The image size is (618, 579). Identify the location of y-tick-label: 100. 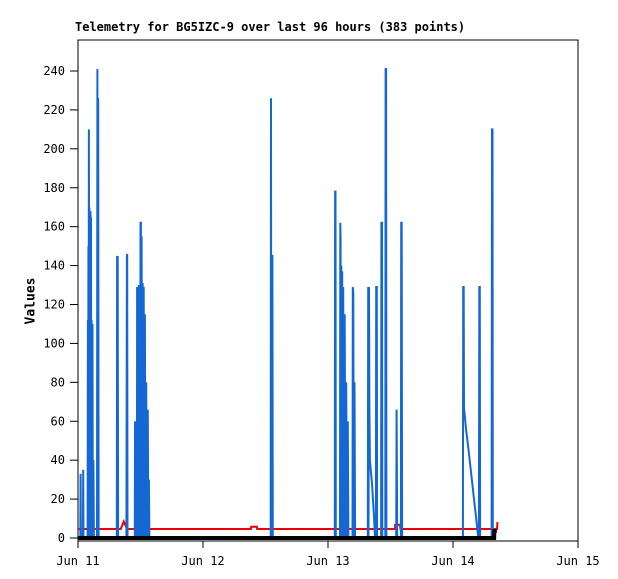
(54, 343).